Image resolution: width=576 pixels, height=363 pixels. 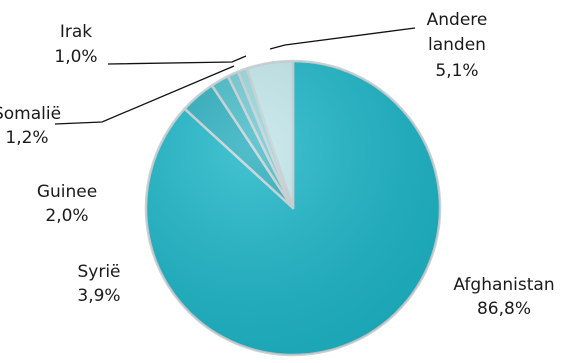 What do you see at coordinates (457, 45) in the screenshot?
I see `slice-label-name-line2: landen` at bounding box center [457, 45].